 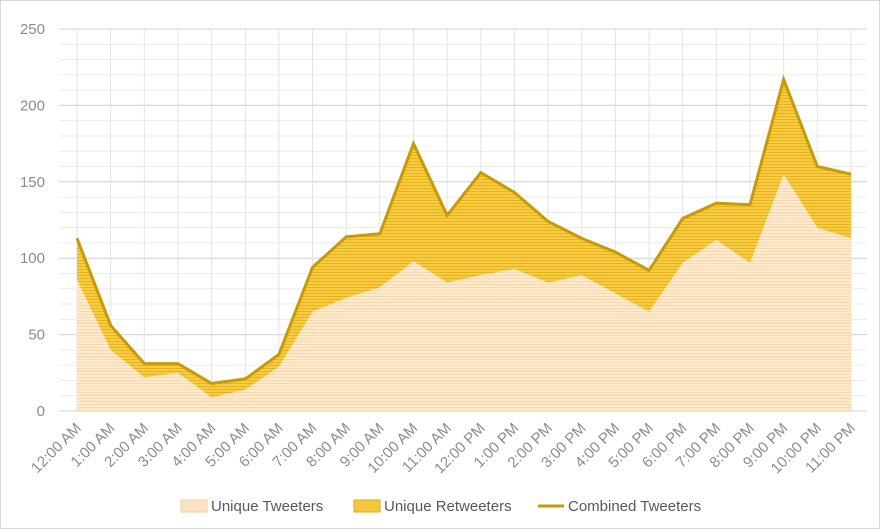 I want to click on y-tick-label: 200, so click(x=32, y=105).